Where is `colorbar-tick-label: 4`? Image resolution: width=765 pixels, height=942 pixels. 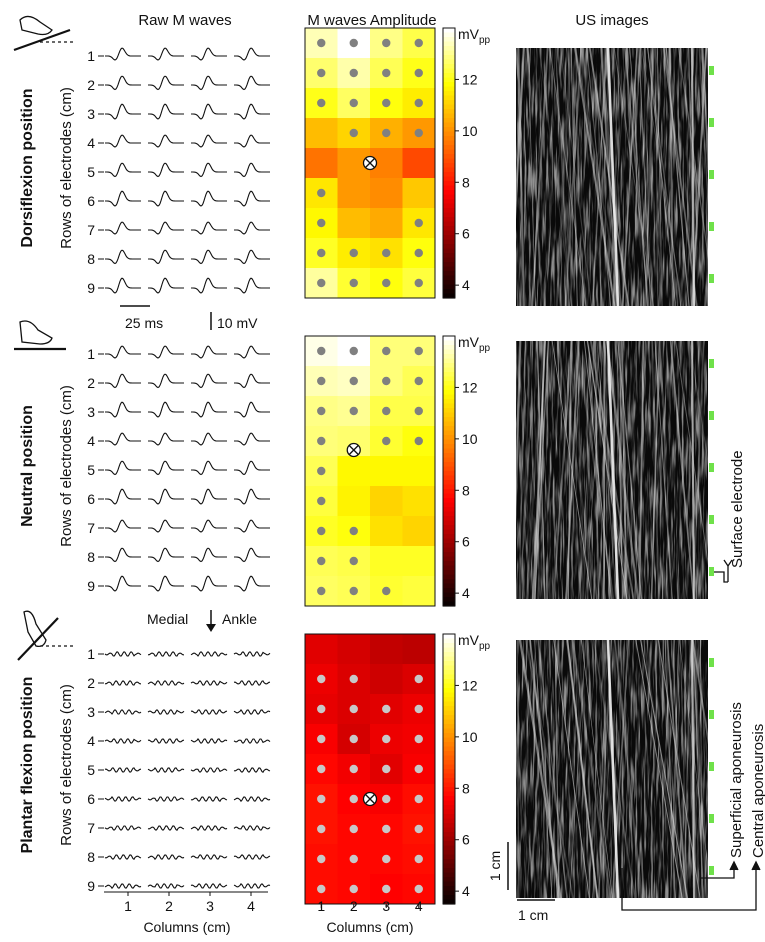
colorbar-tick-label: 4 is located at coordinates (466, 891).